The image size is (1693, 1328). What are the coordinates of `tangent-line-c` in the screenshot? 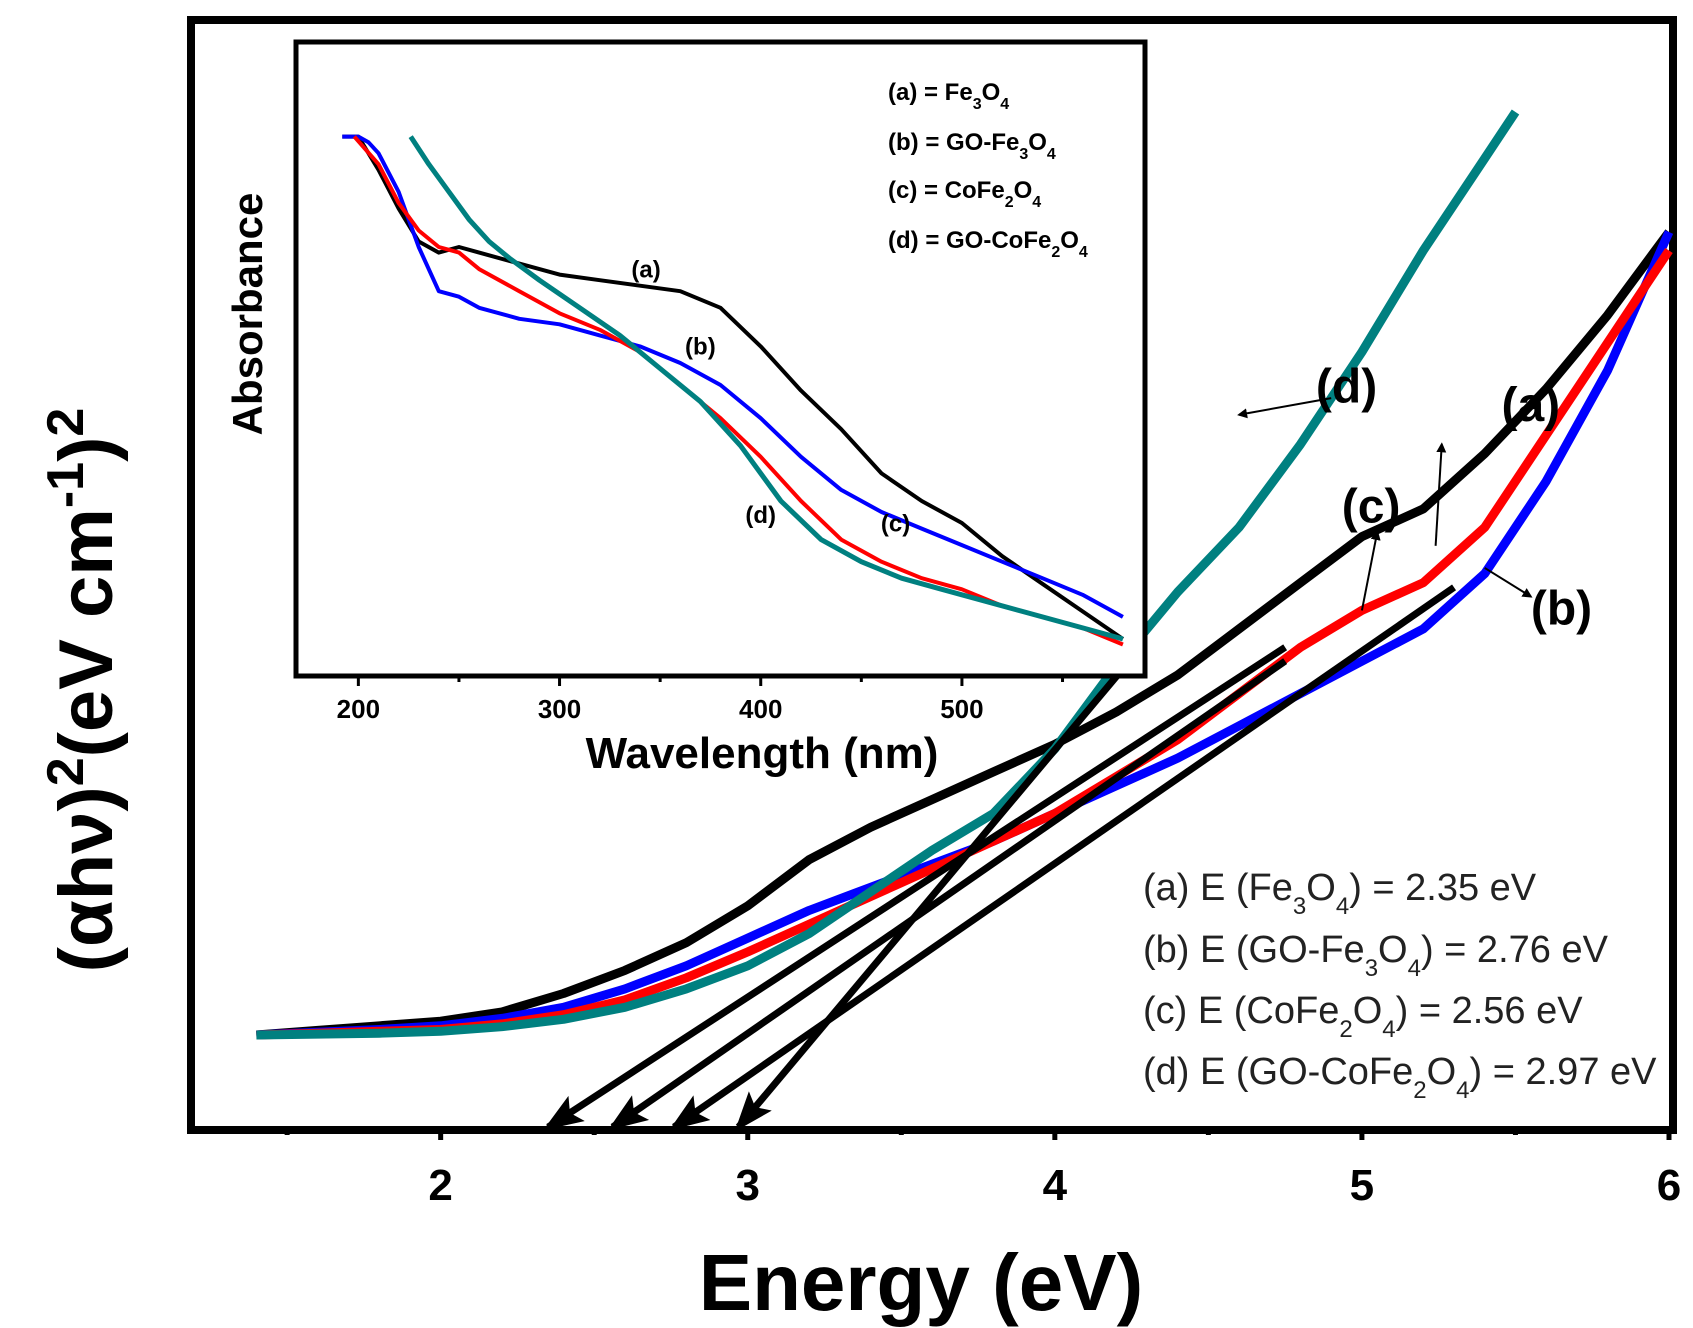 It's located at (947, 894).